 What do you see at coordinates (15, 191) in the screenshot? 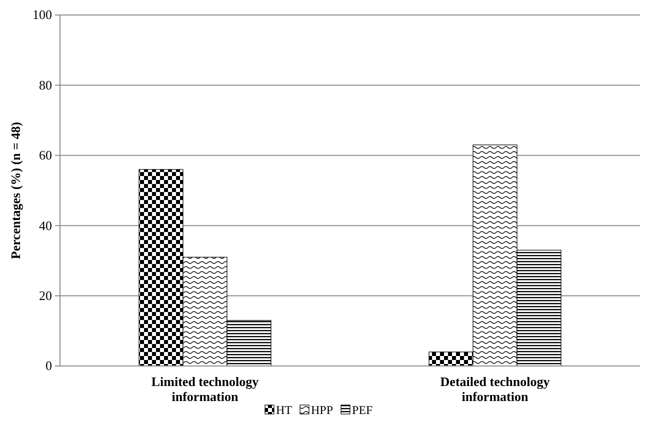
I see `y-axis-title: Percentages (%) (n = 48)` at bounding box center [15, 191].